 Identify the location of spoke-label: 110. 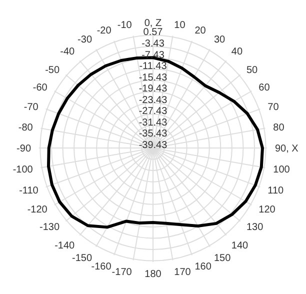
(276, 190).